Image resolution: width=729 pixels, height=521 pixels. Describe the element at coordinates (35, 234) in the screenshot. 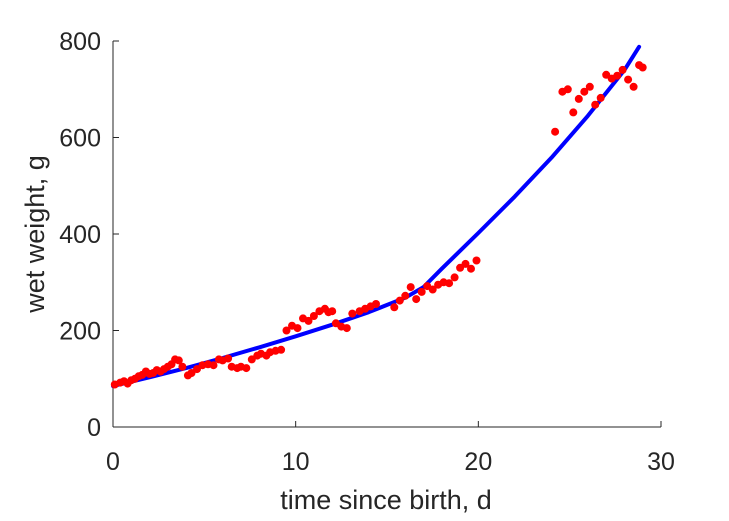

I see `y-axis-label: wet weight, g` at that location.